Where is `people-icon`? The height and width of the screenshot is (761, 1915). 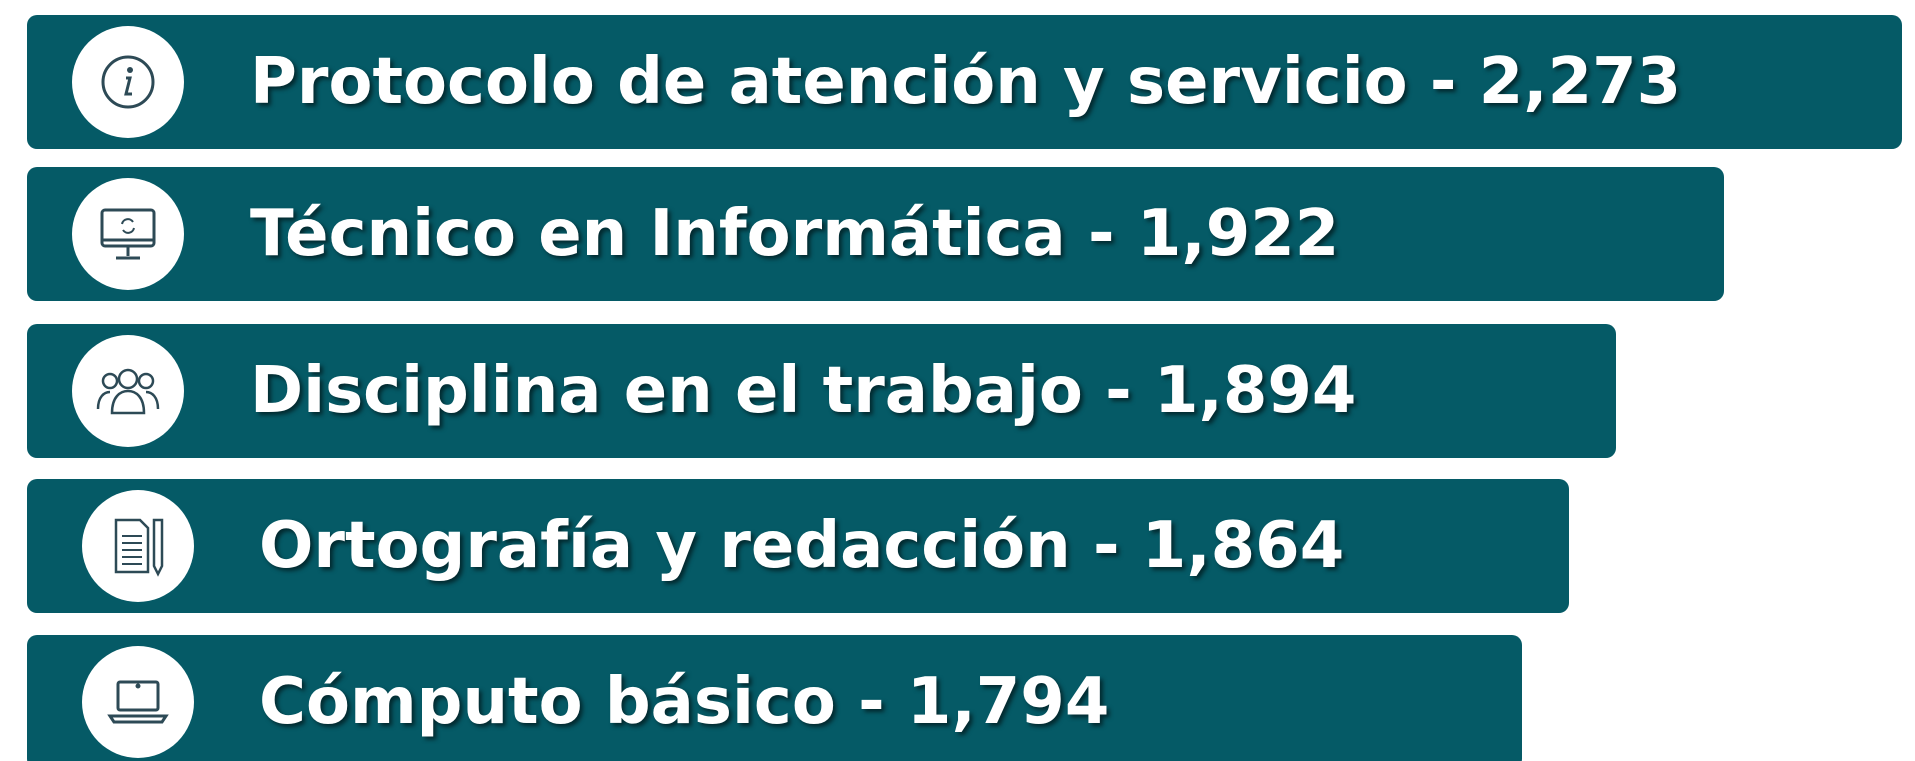
people-icon is located at coordinates (128, 391).